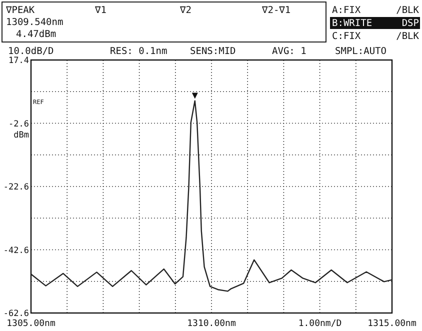  Describe the element at coordinates (392, 324) in the screenshot. I see `x-tick-label: 1315.00nm` at that location.